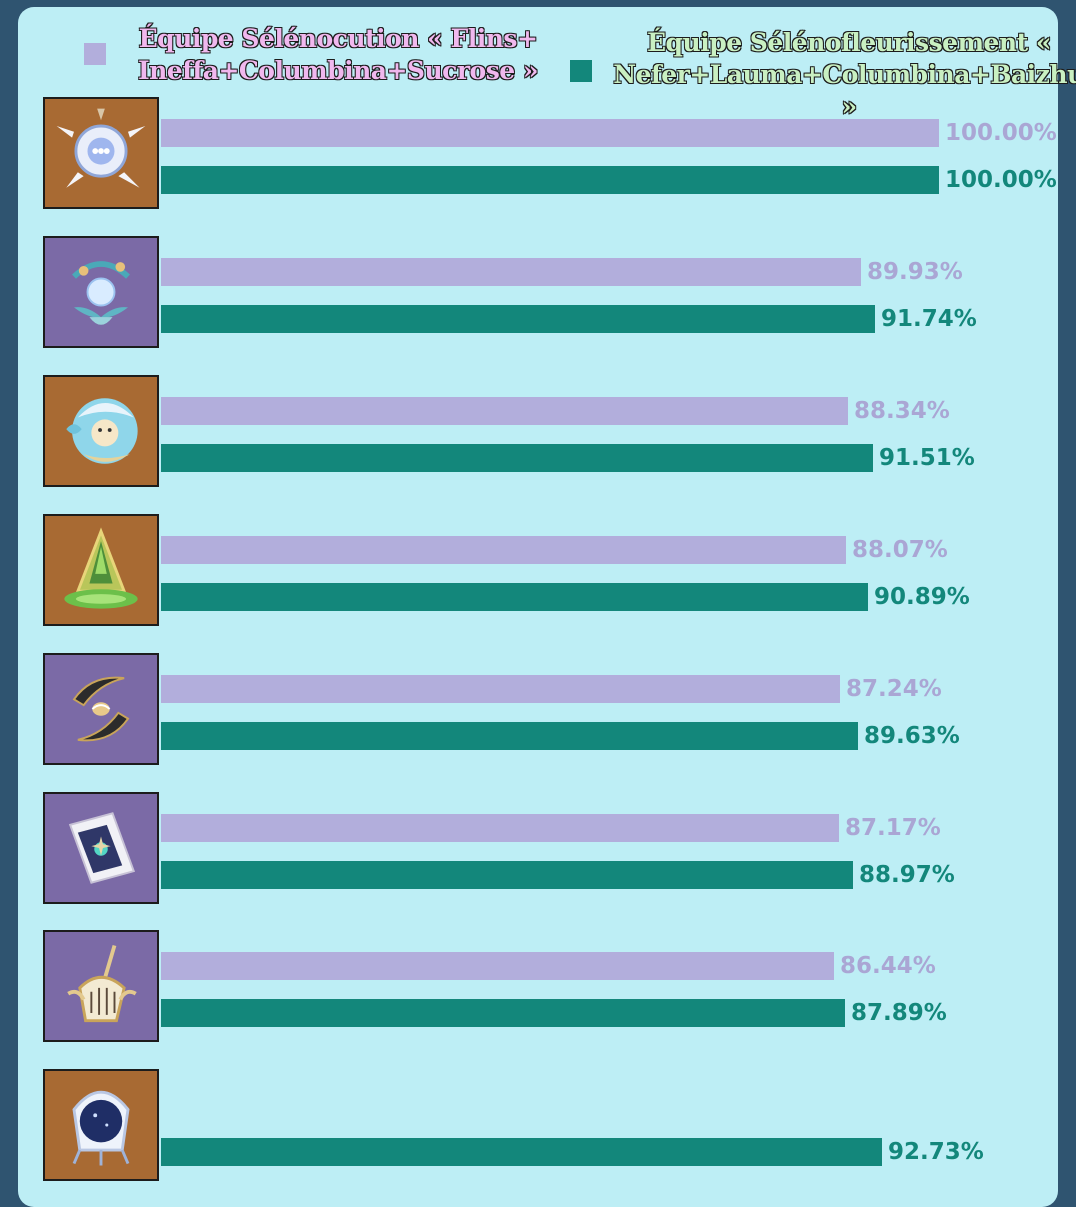  Describe the element at coordinates (101, 570) in the screenshot. I see `green-crystal-icon` at that location.